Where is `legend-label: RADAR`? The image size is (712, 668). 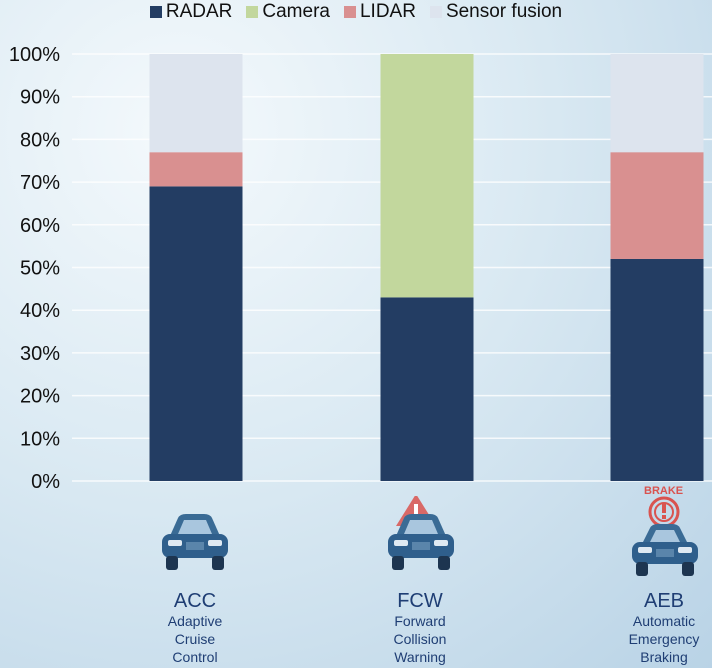
legend-label: RADAR is located at coordinates (199, 11).